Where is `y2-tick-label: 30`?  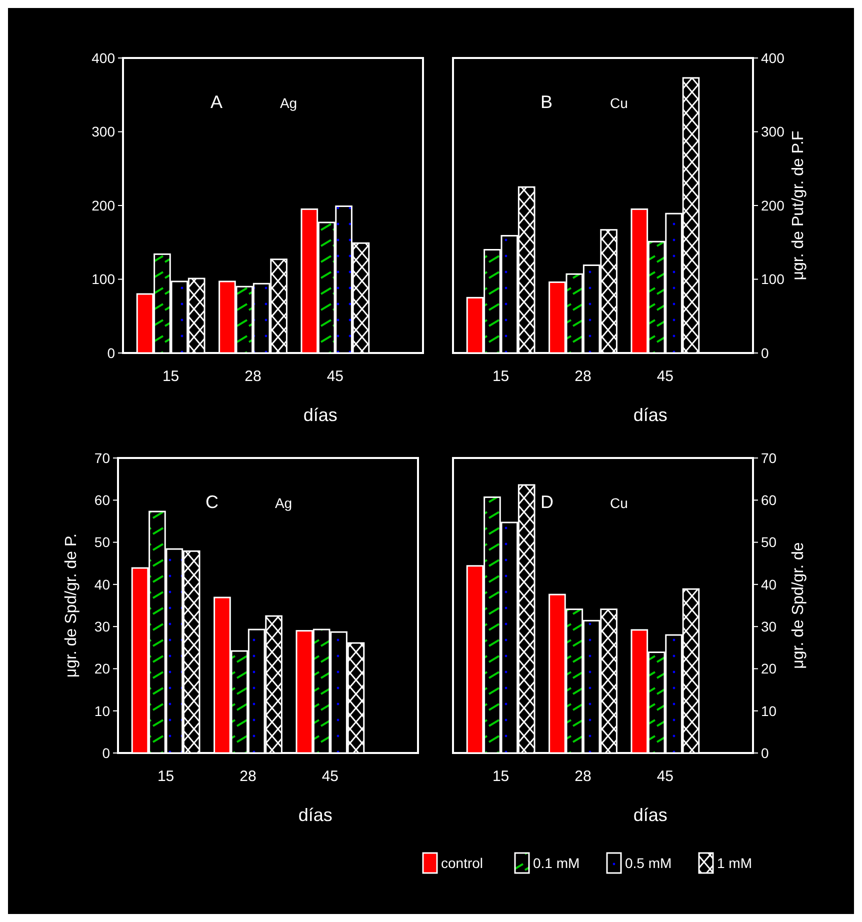
y2-tick-label: 30 is located at coordinates (769, 626).